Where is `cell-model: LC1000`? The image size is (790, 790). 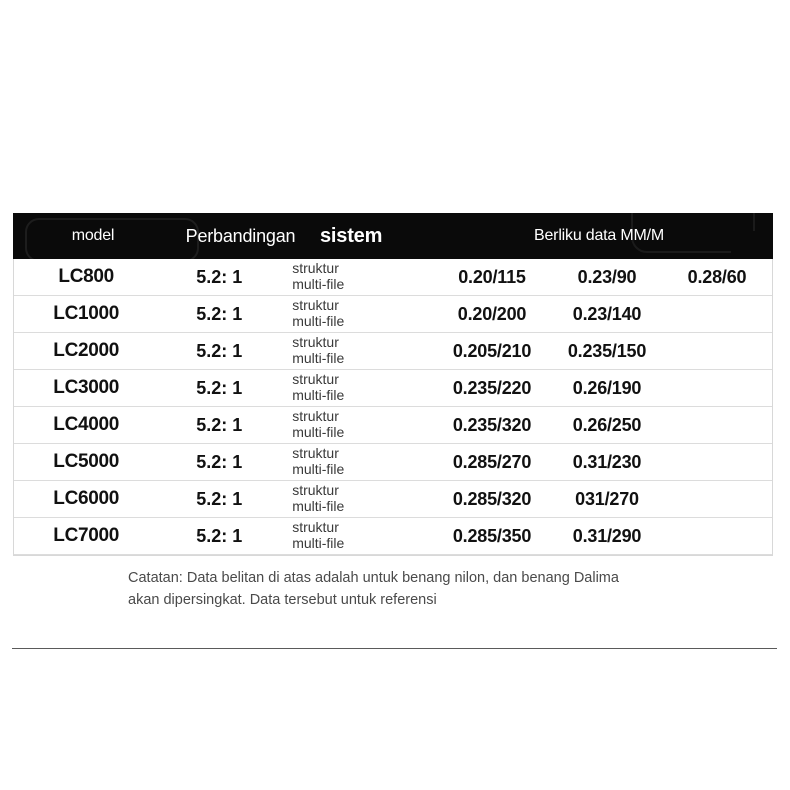
cell-model: LC1000 is located at coordinates (86, 313).